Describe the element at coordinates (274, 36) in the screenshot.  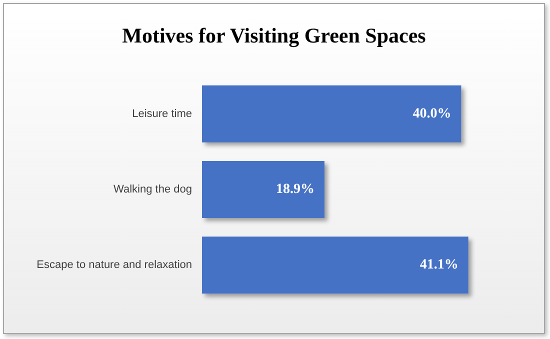
I see `chart-title: Motives for Visiting Green Spaces` at that location.